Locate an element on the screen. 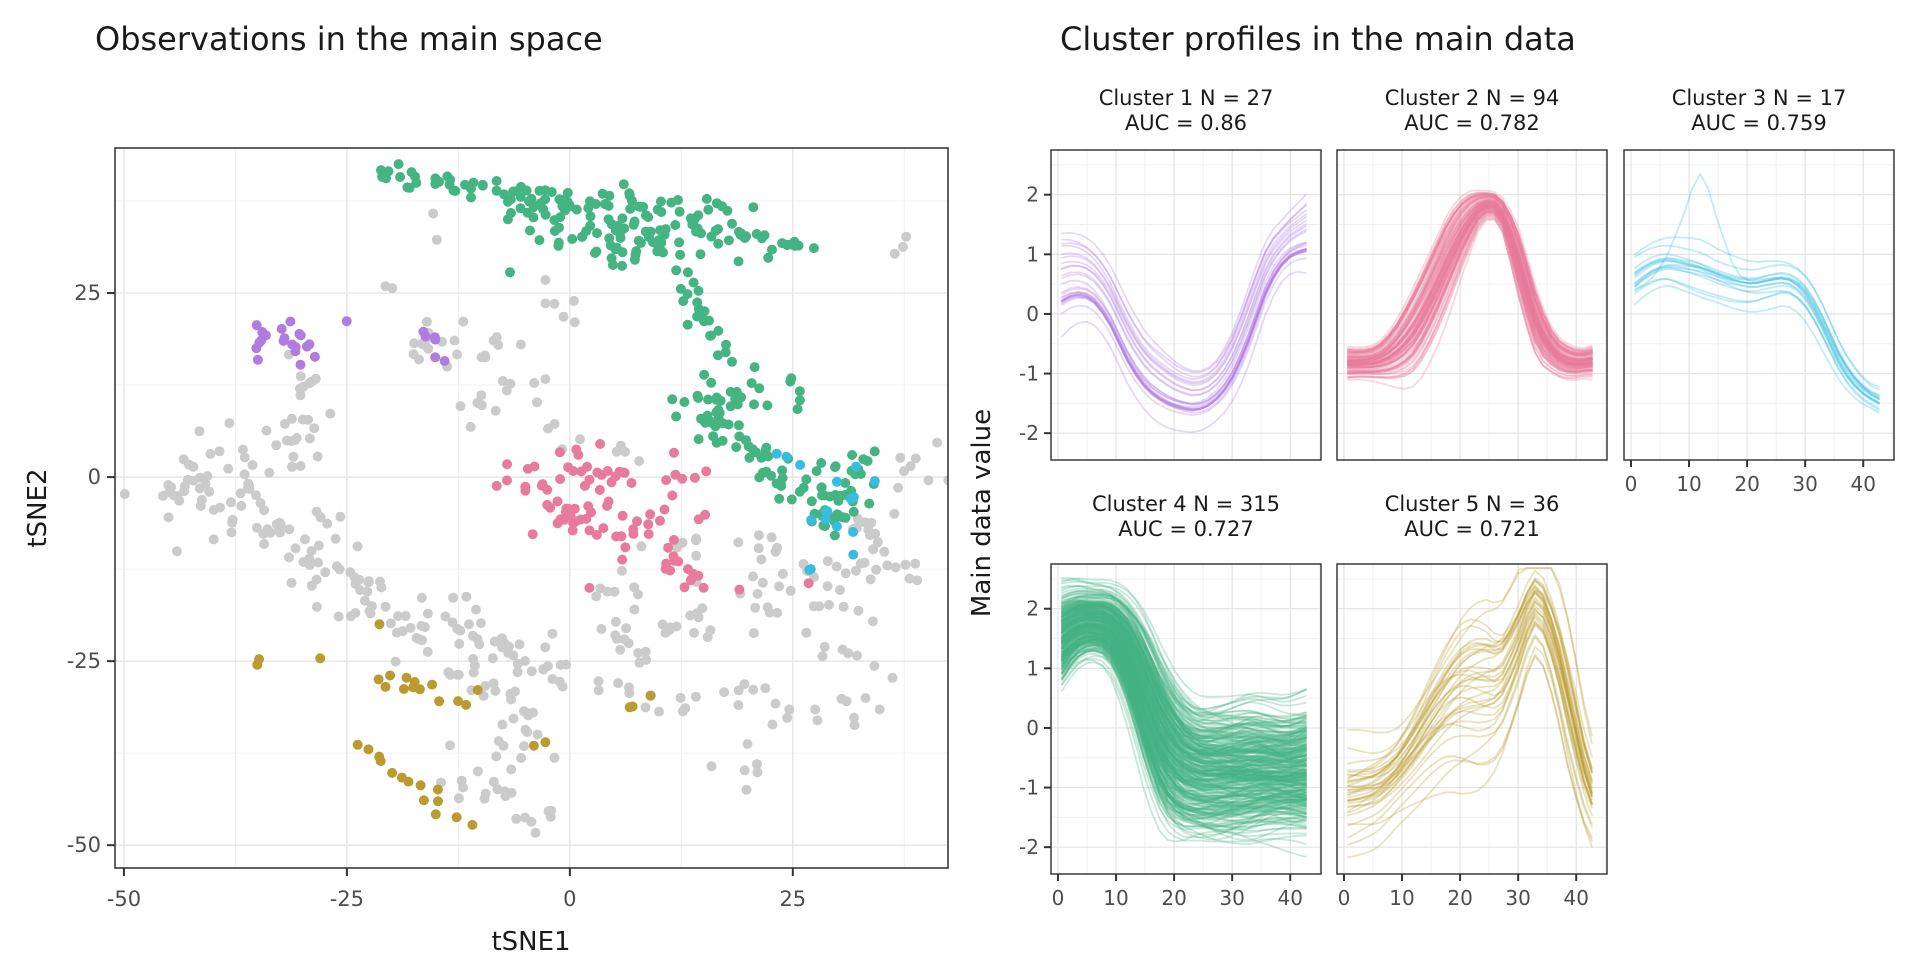  y-tick-label: 25 is located at coordinates (87, 293).